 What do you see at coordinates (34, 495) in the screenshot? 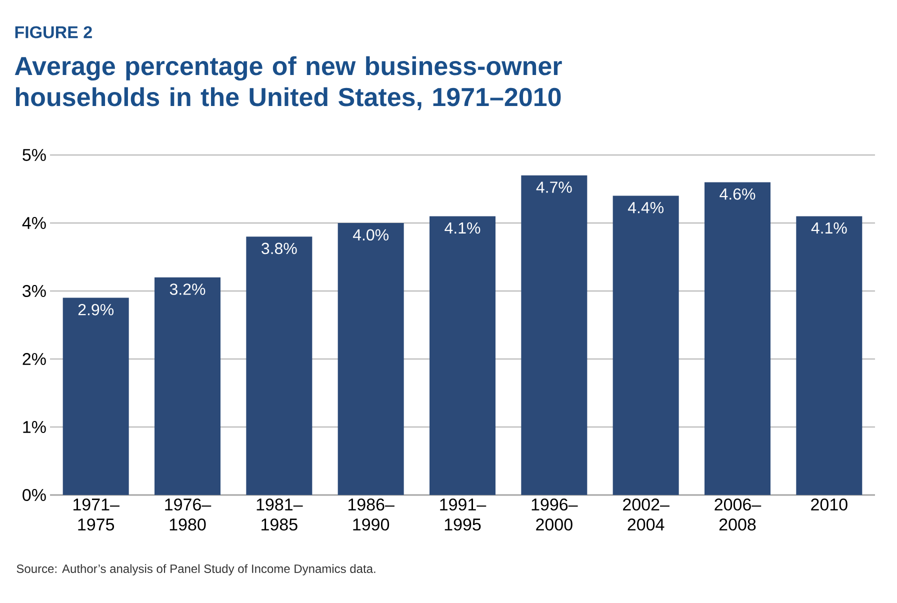
I see `y-tick-label: 0%` at bounding box center [34, 495].